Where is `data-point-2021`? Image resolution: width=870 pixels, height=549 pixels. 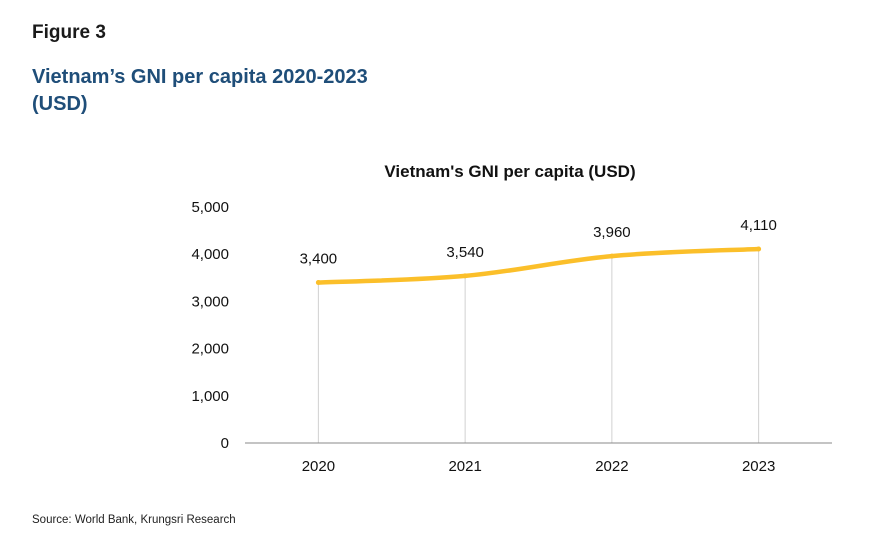 data-point-2021 is located at coordinates (465, 276).